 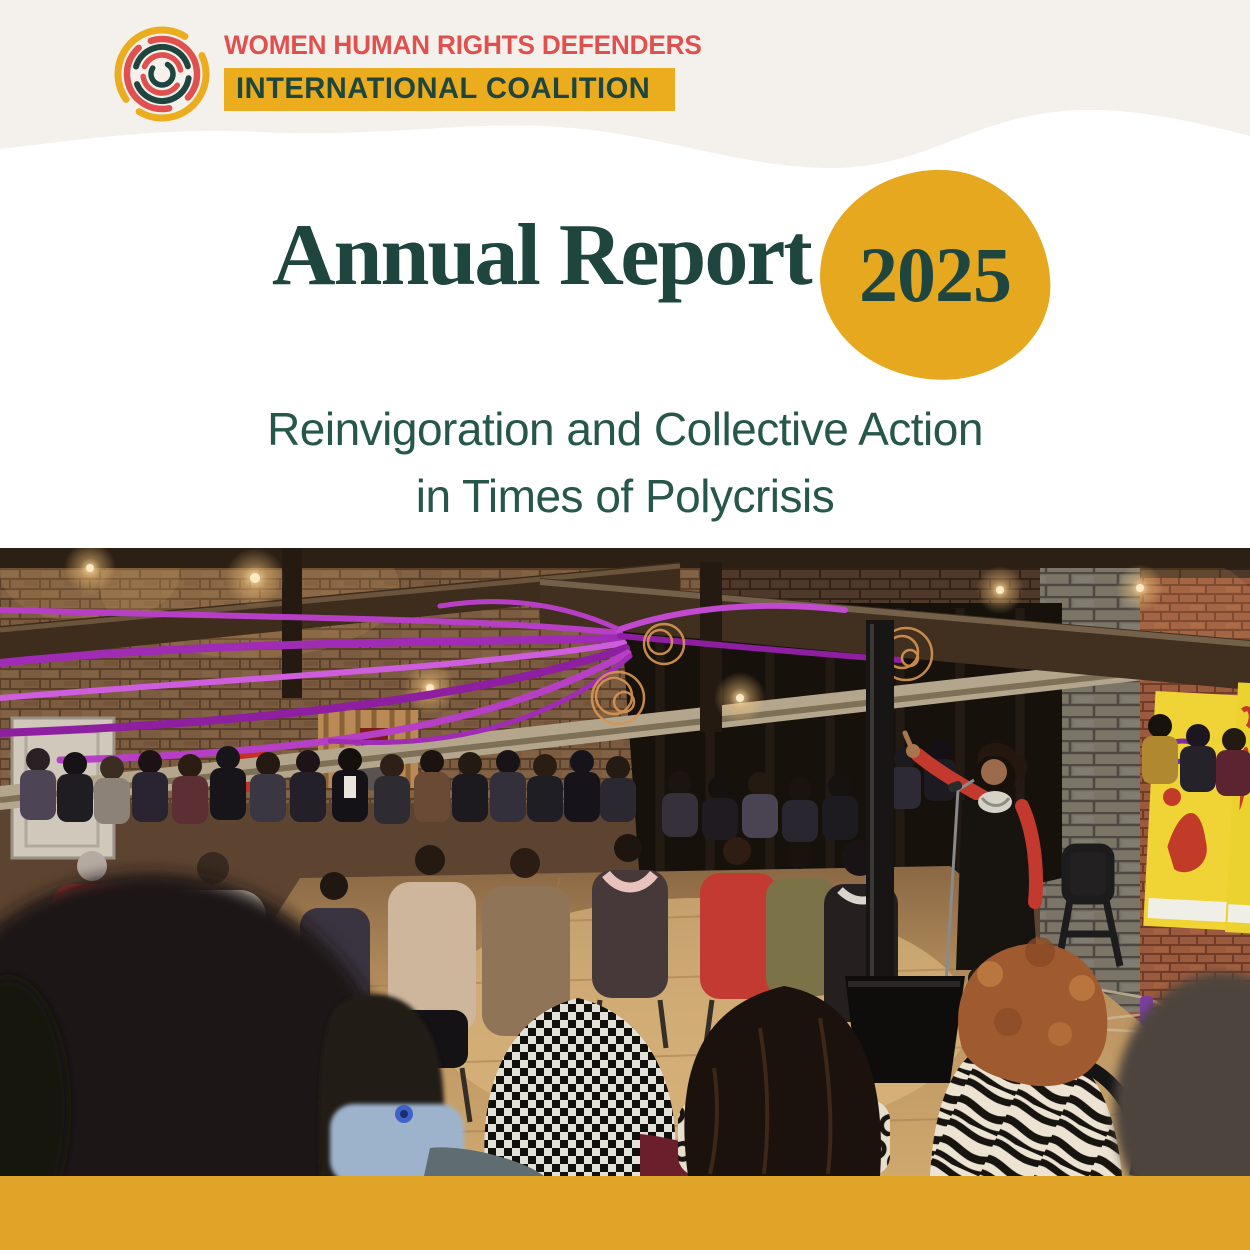 I want to click on dark-hair-person, so click(x=784, y=1081).